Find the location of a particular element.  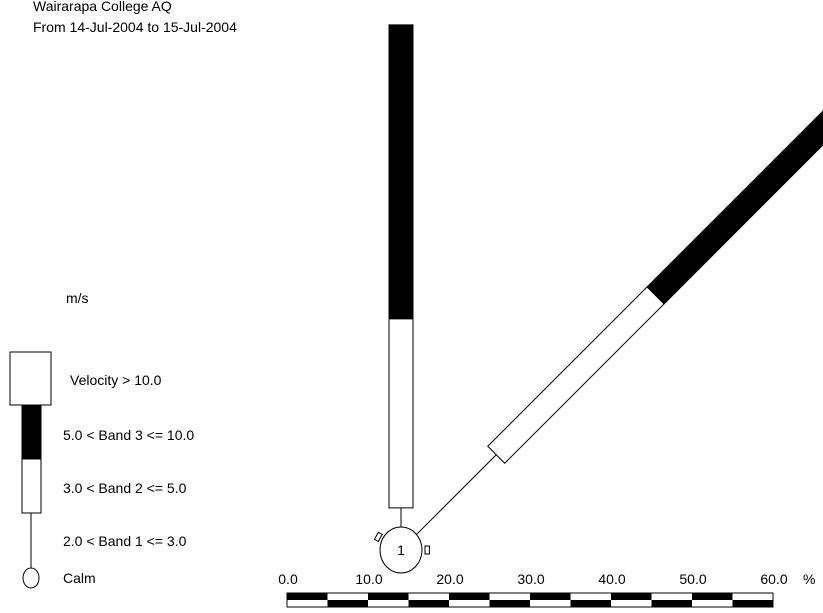

scale-tick-label: 30.0 is located at coordinates (530, 579).